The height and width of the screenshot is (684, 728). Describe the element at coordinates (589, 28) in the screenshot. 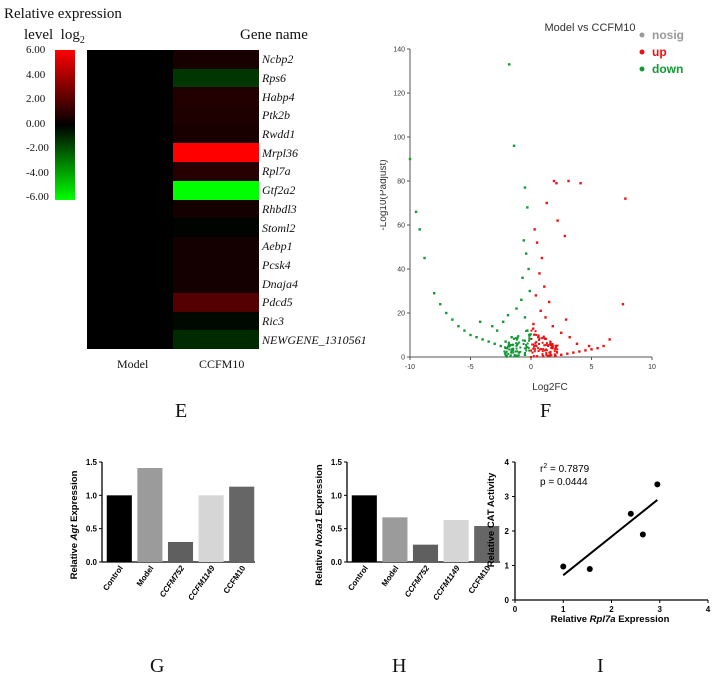

I see `volcano-title: Model vs CCFM10` at that location.